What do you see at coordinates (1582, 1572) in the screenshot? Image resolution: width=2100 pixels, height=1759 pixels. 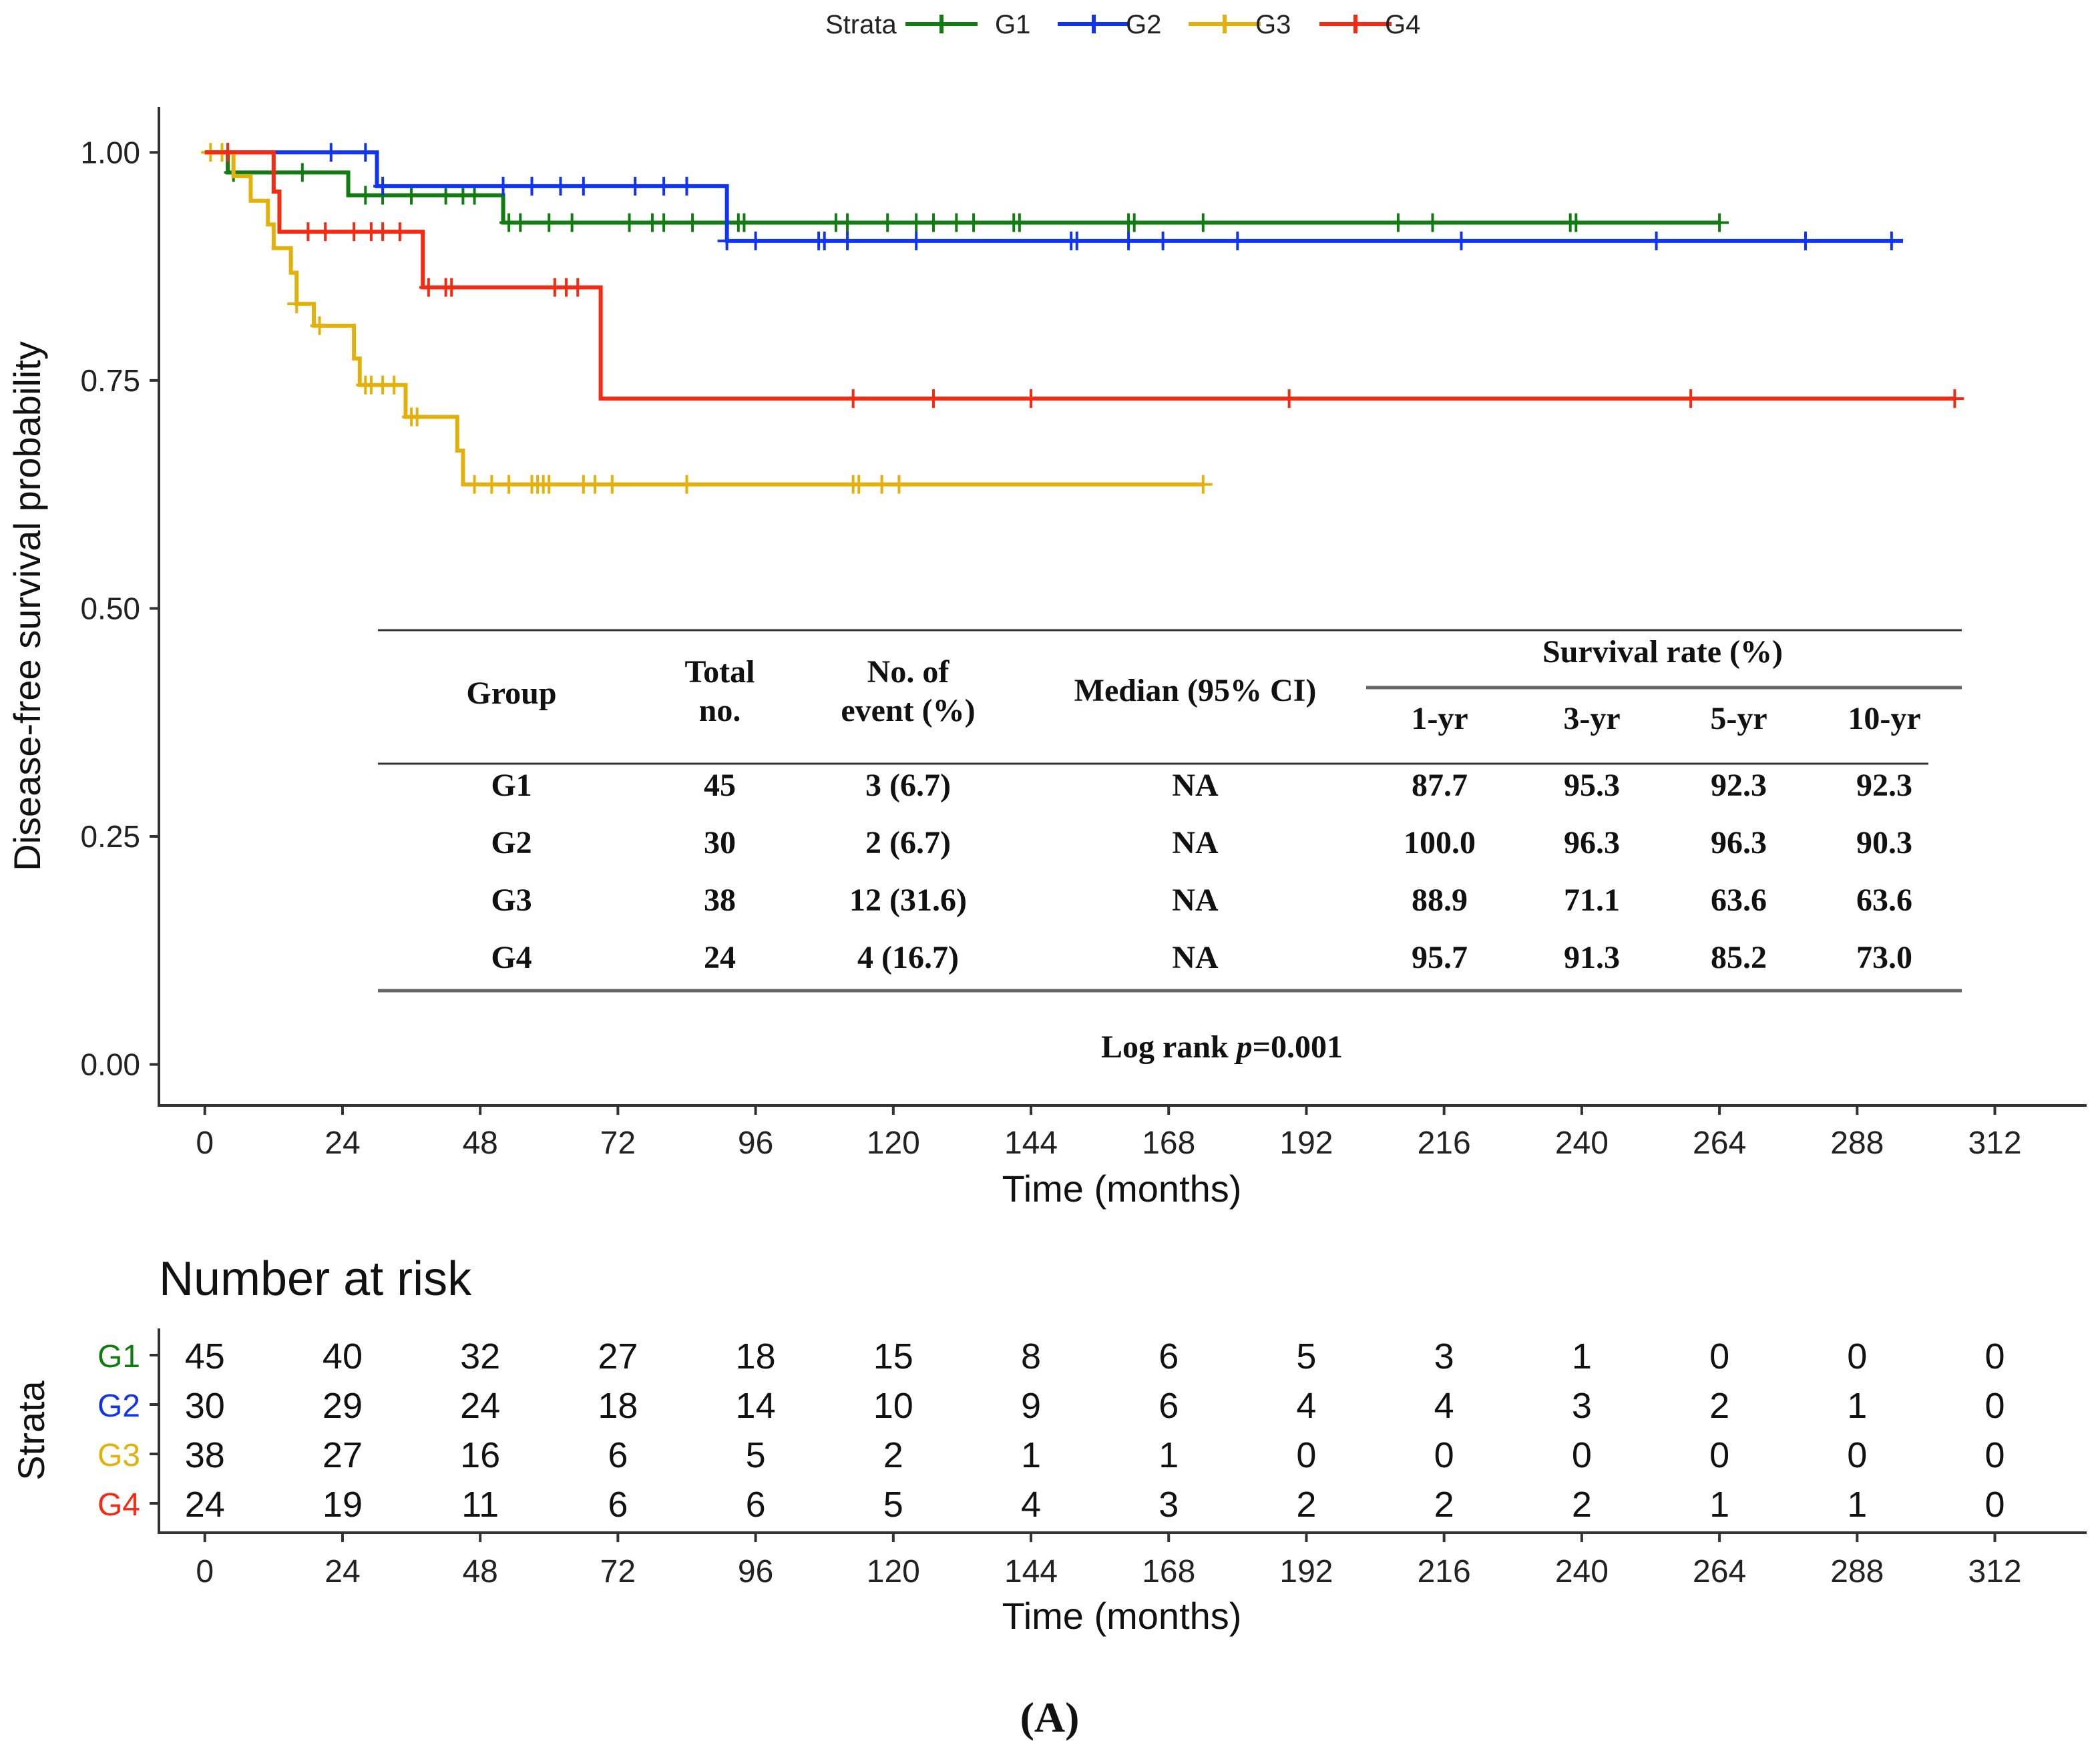 I see `risk-x-tick-label: 240` at bounding box center [1582, 1572].